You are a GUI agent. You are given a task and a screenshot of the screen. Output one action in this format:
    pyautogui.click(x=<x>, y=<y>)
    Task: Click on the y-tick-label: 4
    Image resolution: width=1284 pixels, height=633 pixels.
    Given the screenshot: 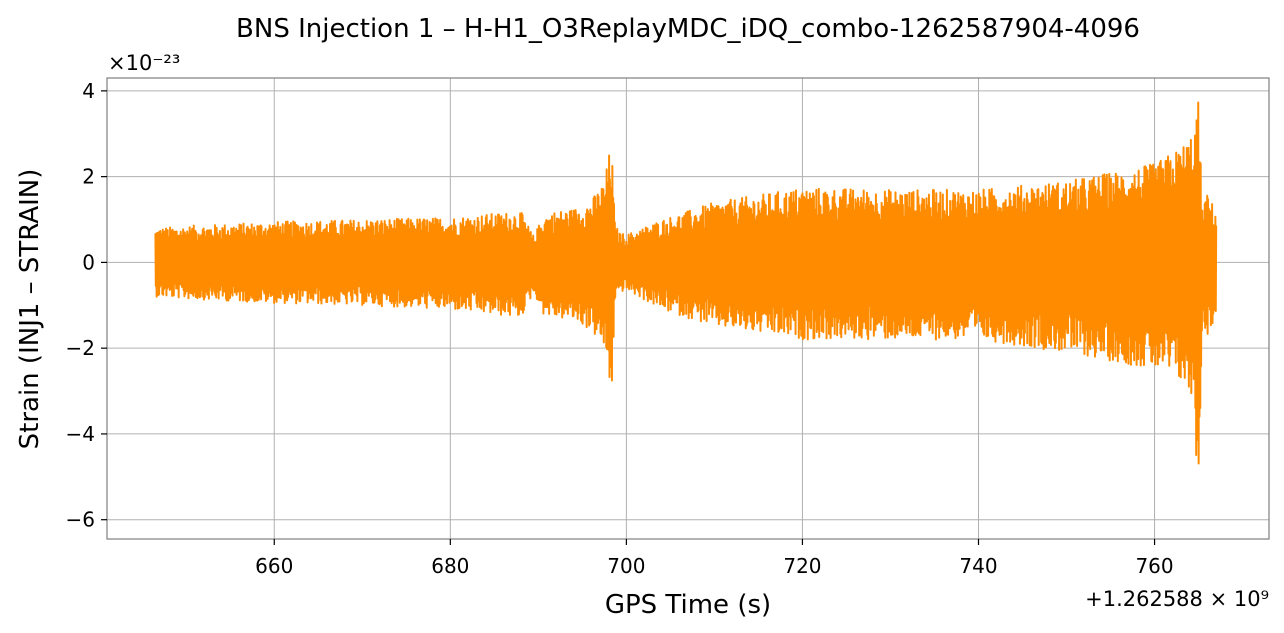 What is the action you would take?
    pyautogui.click(x=88, y=91)
    